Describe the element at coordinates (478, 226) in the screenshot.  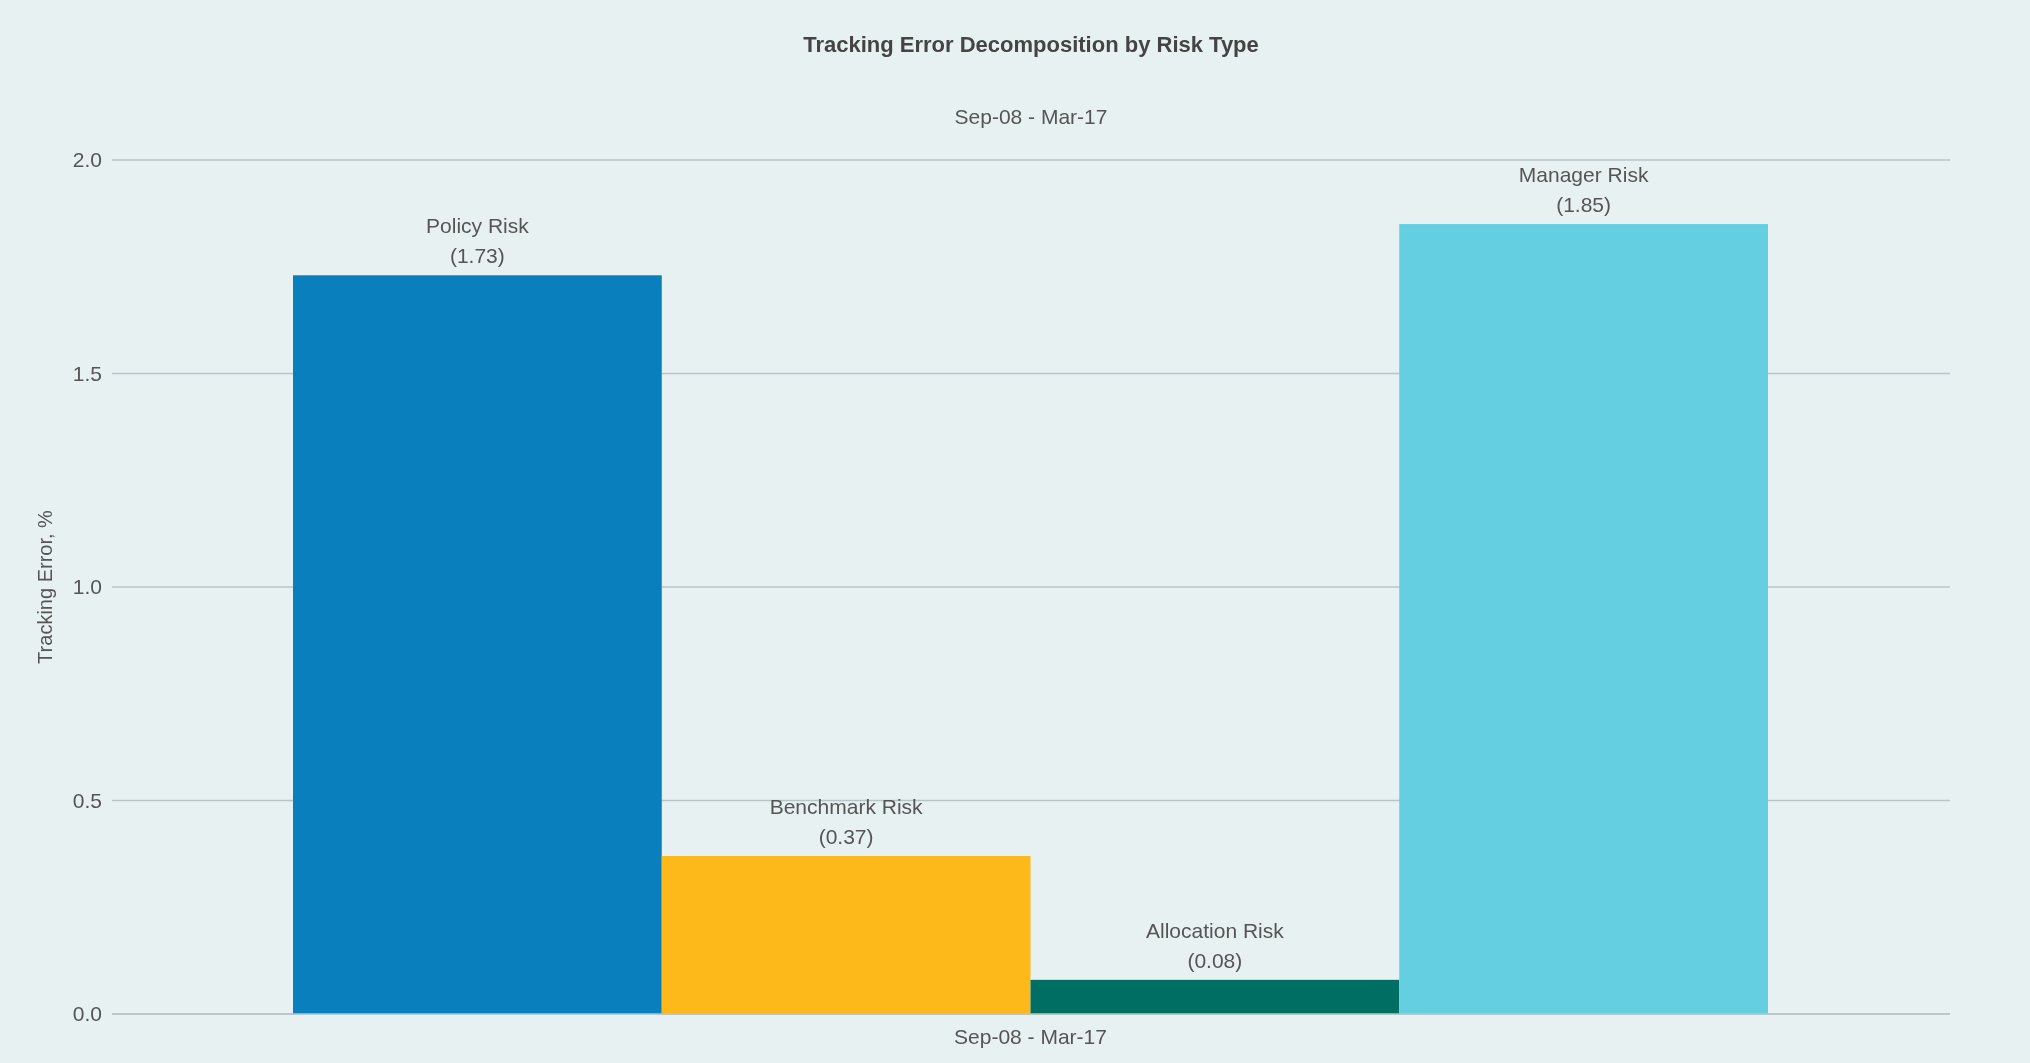
I see `series-label: Policy Risk` at that location.